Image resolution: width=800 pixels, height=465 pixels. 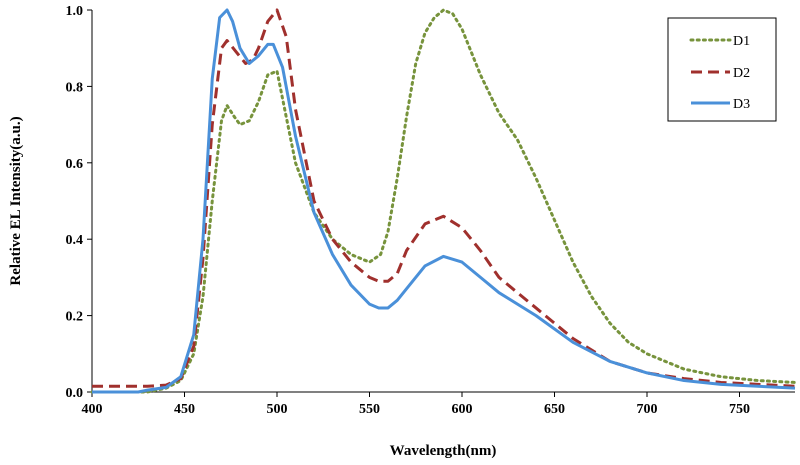 I want to click on x-tick-label: 750, so click(x=739, y=409).